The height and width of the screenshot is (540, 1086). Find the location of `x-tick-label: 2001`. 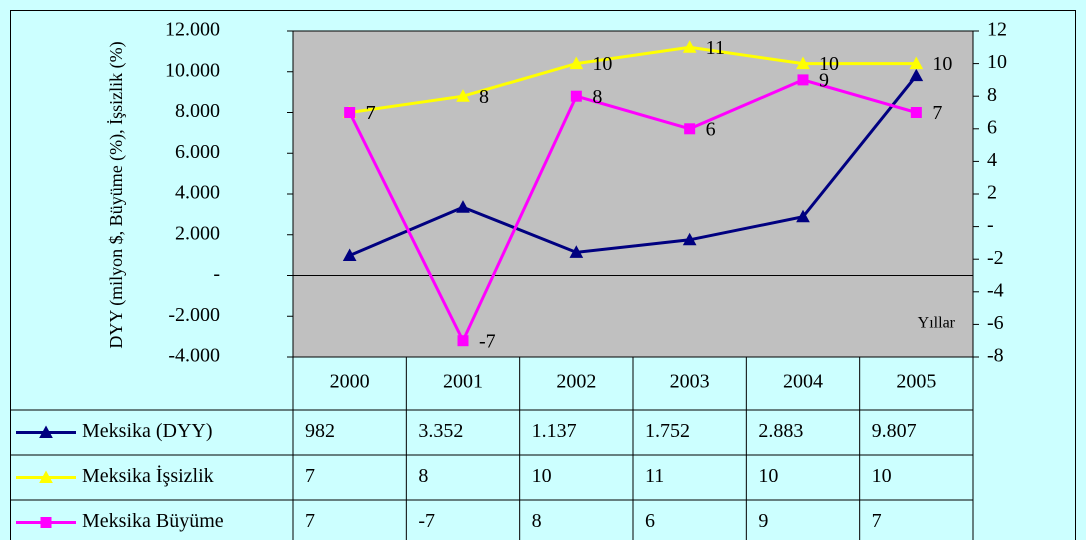

x-tick-label: 2001 is located at coordinates (463, 382).